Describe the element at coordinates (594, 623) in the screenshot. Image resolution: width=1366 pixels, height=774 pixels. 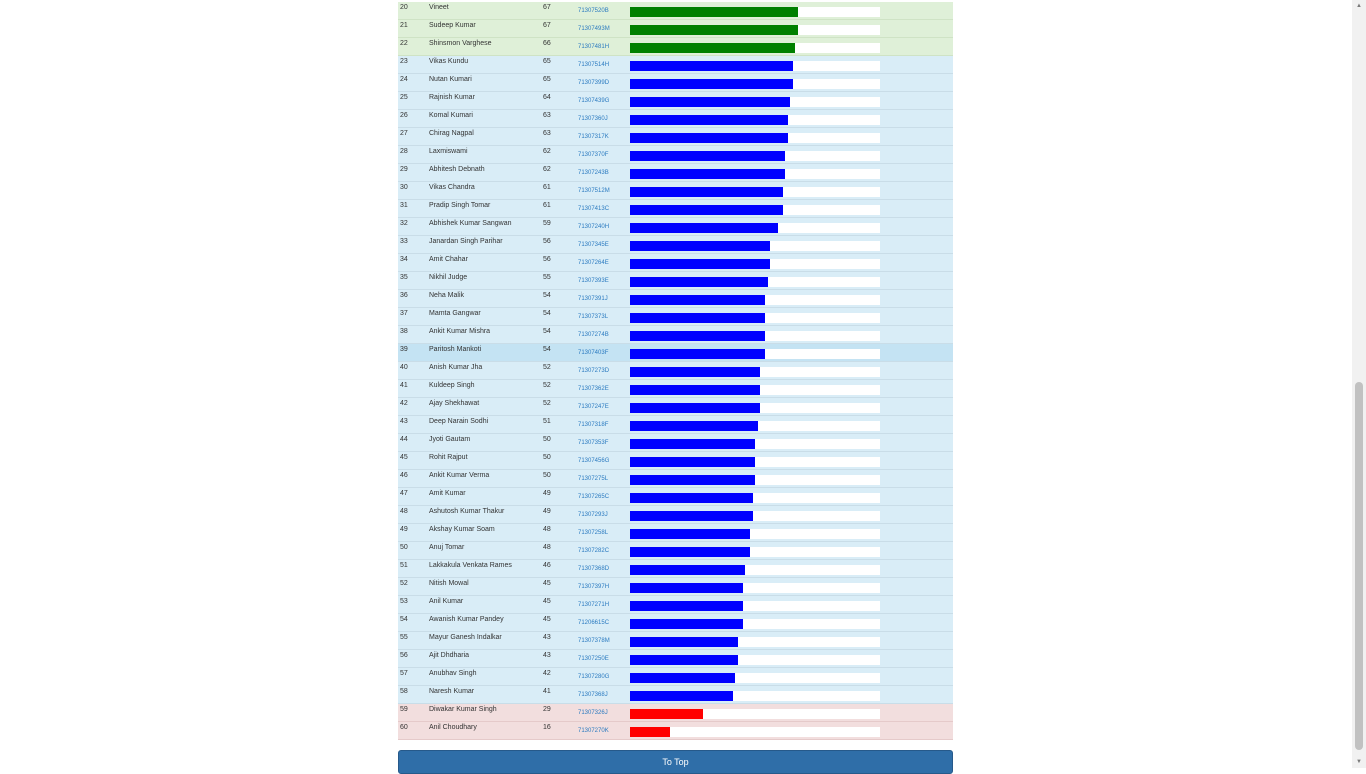
I see `roll-number-link: 71206615C` at that location.